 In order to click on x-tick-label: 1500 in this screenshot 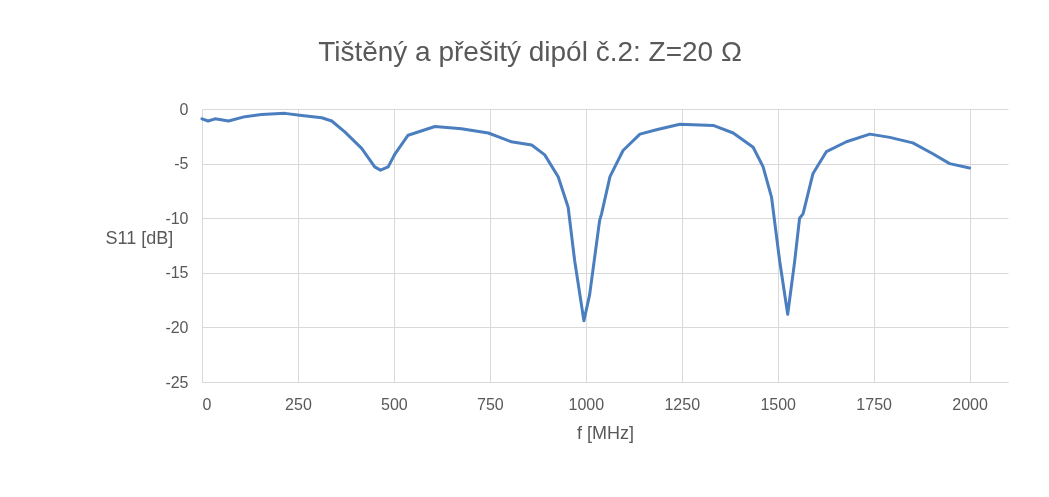, I will do `click(778, 404)`.